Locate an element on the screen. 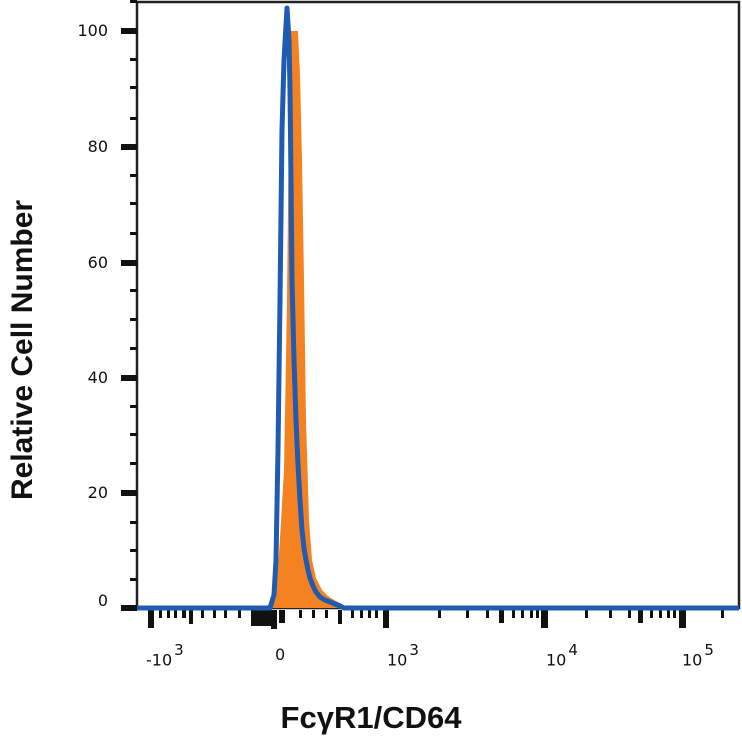 This screenshot has height=746, width=742. x-tick-1e3: 10³ is located at coordinates (403, 655).